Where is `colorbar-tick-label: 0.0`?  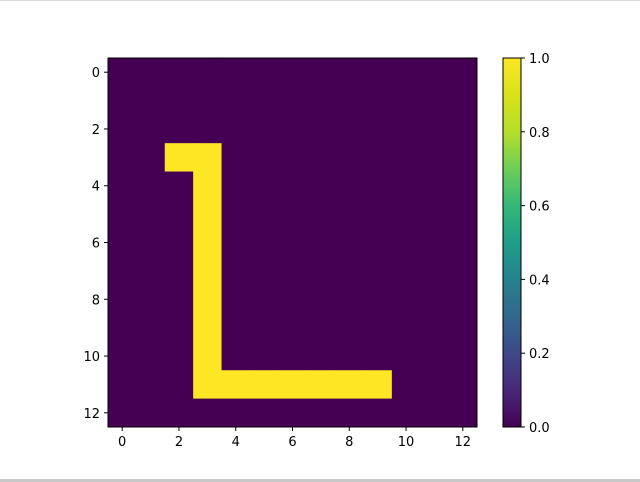
colorbar-tick-label: 0.0 is located at coordinates (539, 428).